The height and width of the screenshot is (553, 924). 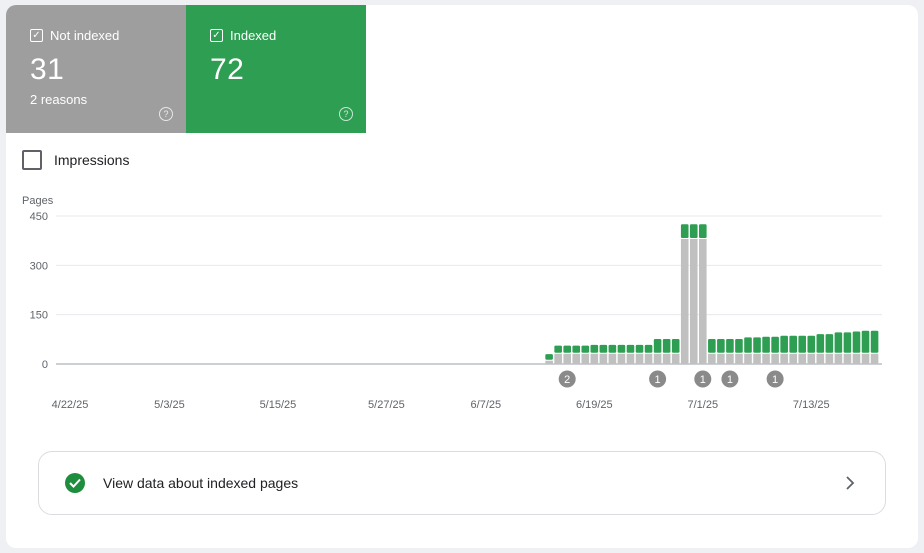 I want to click on not-indexed-tile: ✓ Not indexed 31 2 reasons ?, so click(x=96, y=69).